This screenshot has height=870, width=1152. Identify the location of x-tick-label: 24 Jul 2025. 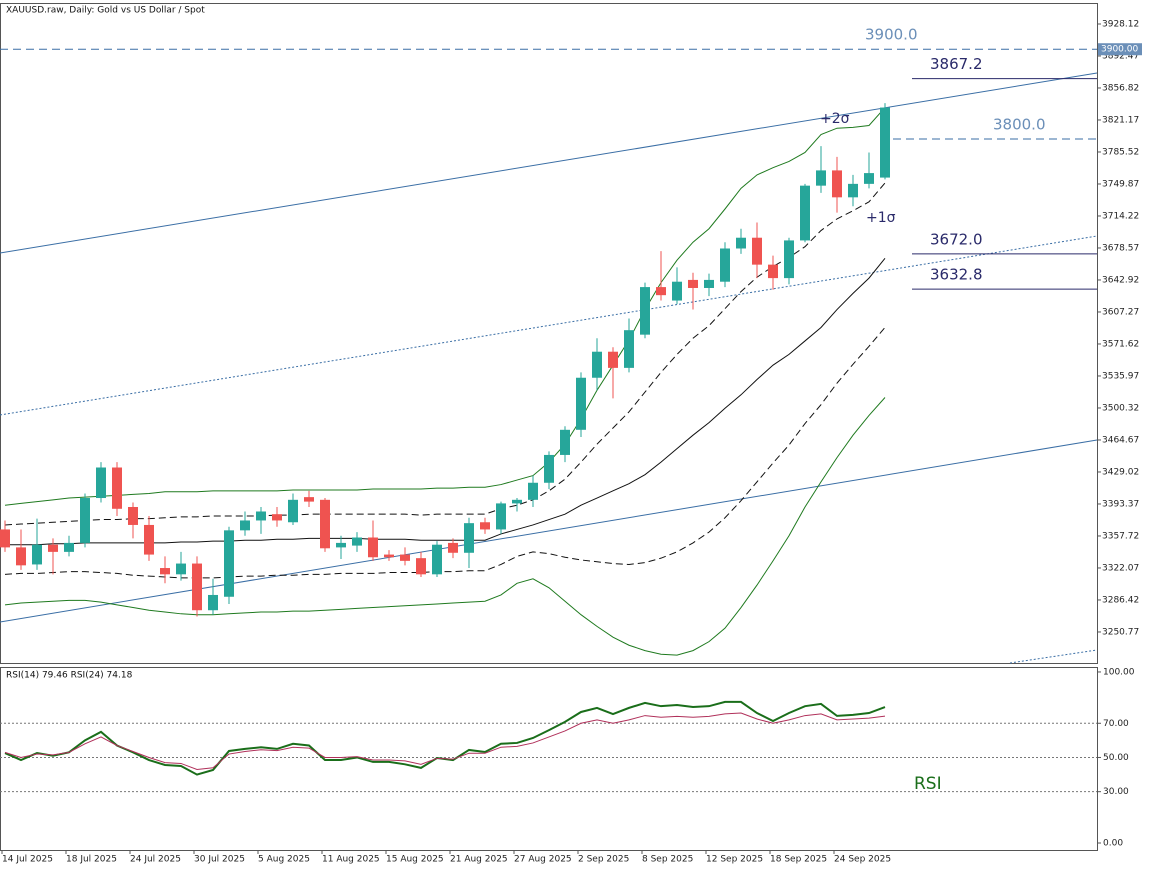
(155, 860).